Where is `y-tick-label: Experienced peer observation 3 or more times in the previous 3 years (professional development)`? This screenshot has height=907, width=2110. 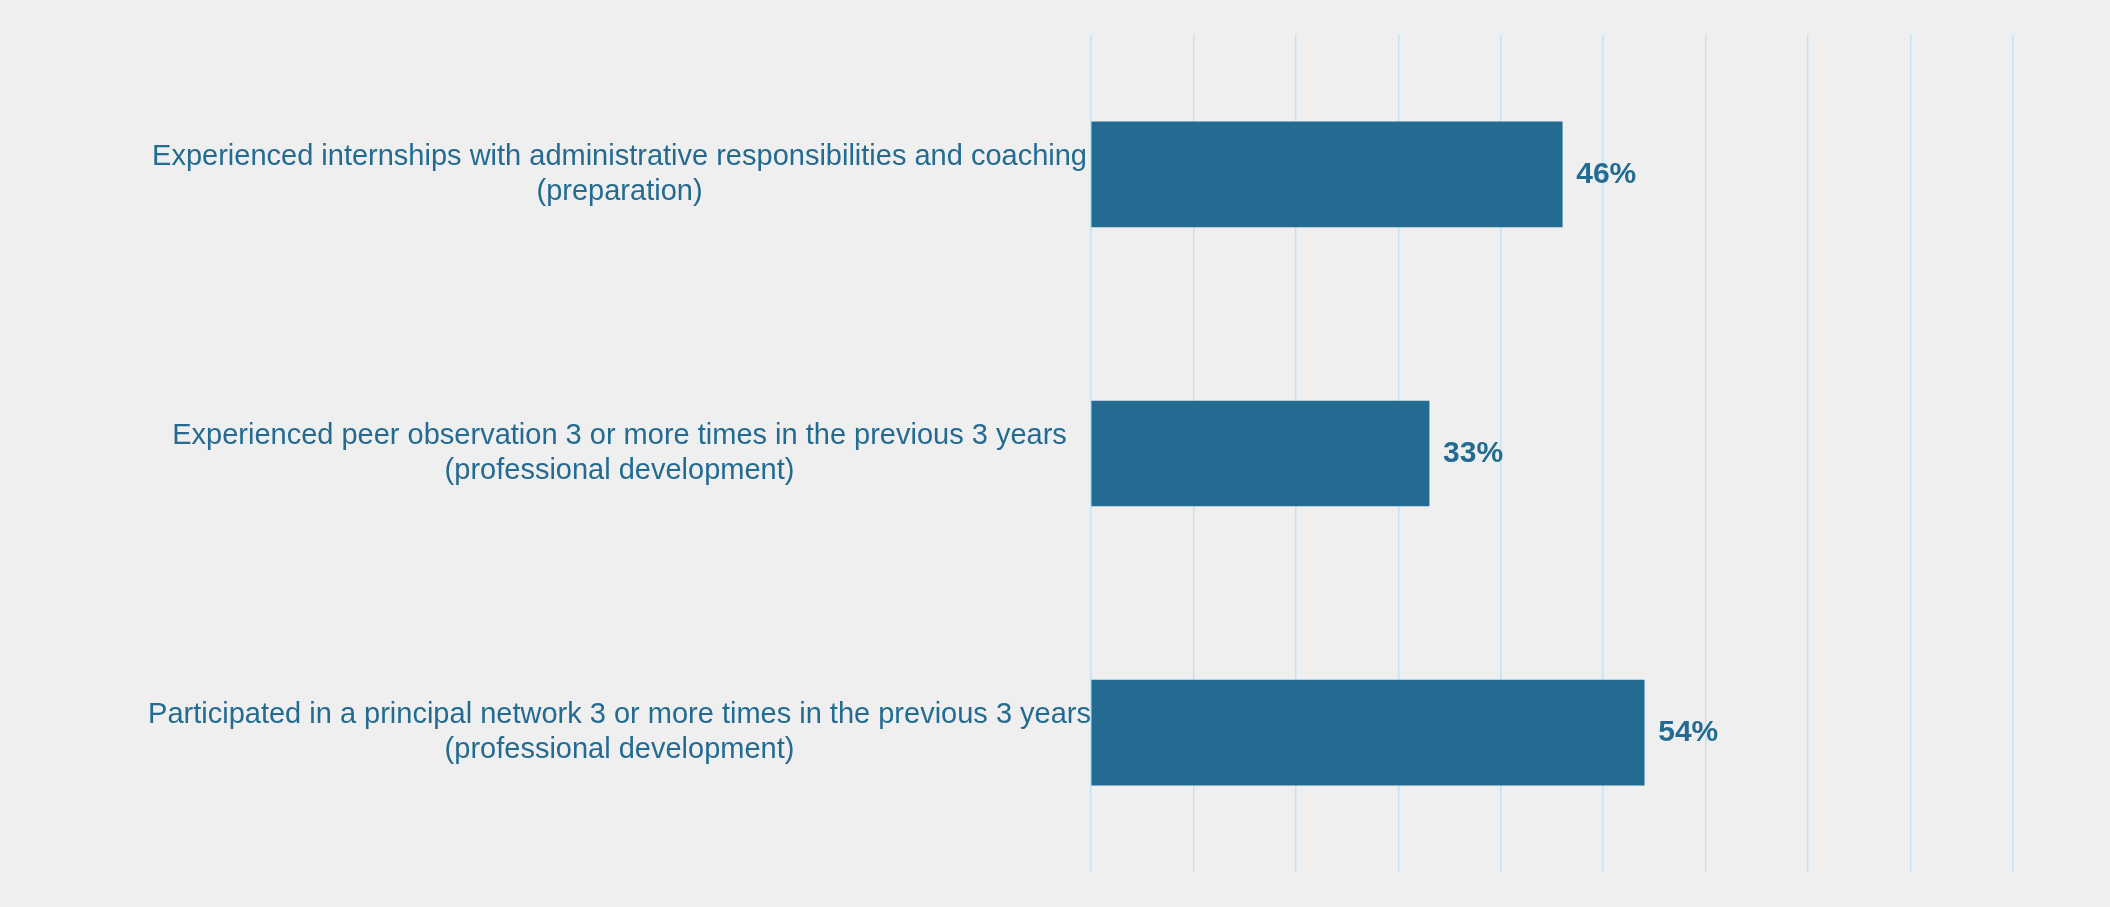
y-tick-label: Experienced peer observation 3 or more times in the previous 3 years (professional development) is located at coordinates (619, 451).